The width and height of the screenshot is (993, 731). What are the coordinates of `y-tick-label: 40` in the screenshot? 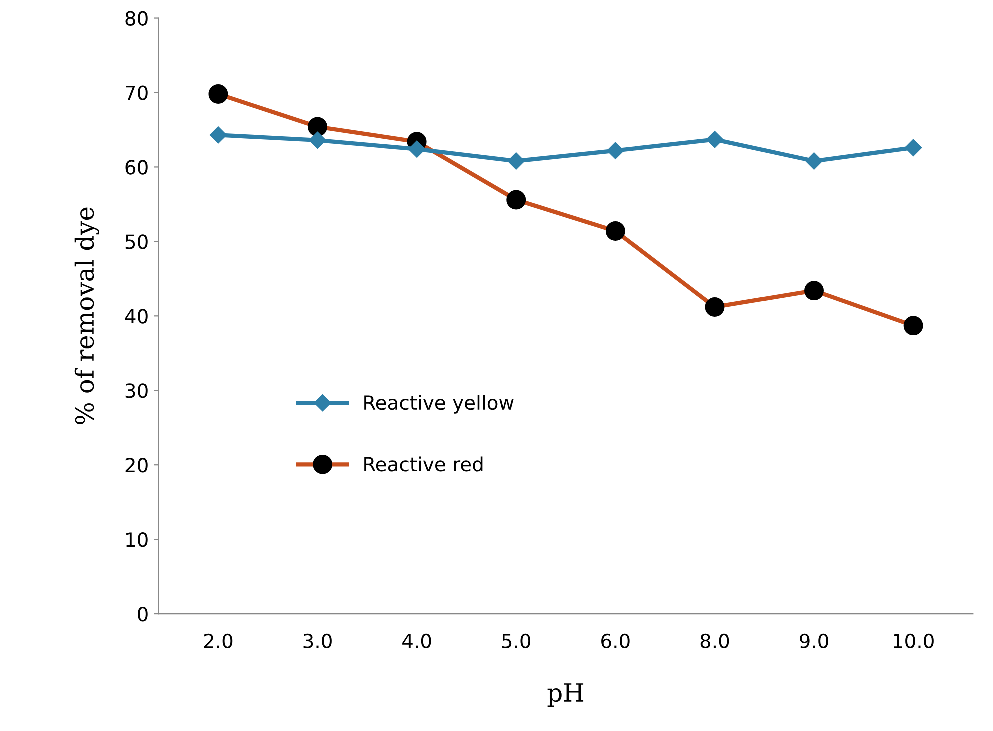 It's located at (136, 316).